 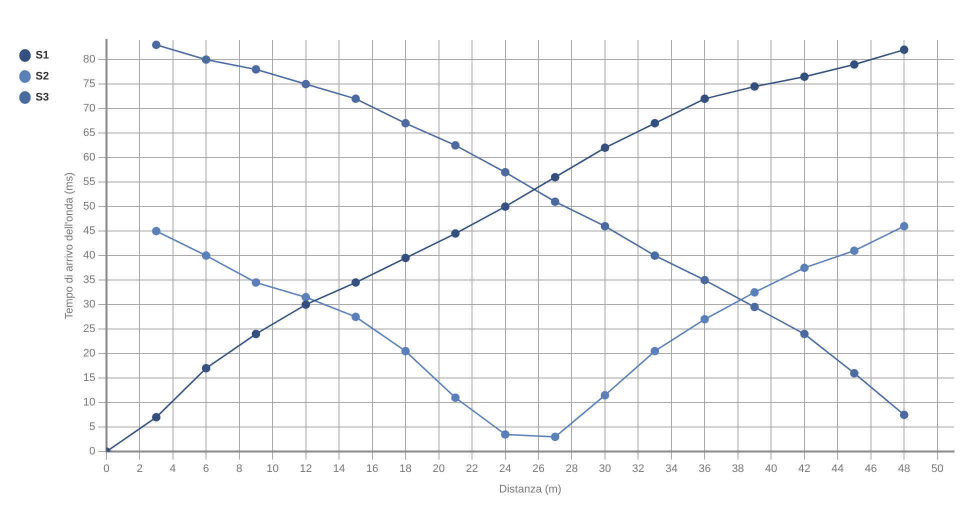 What do you see at coordinates (89, 133) in the screenshot?
I see `y-tick-label: 65` at bounding box center [89, 133].